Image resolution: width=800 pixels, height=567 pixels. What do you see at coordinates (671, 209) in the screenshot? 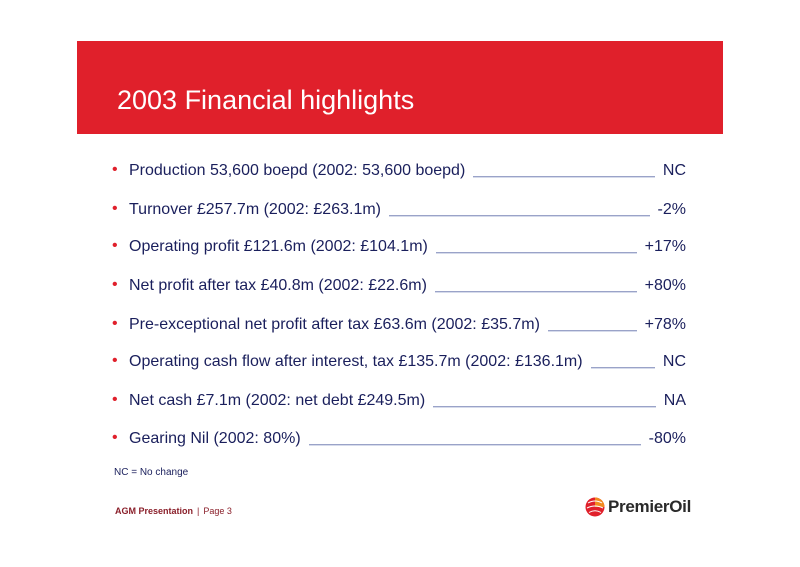
I see `item-value: -2%` at bounding box center [671, 209].